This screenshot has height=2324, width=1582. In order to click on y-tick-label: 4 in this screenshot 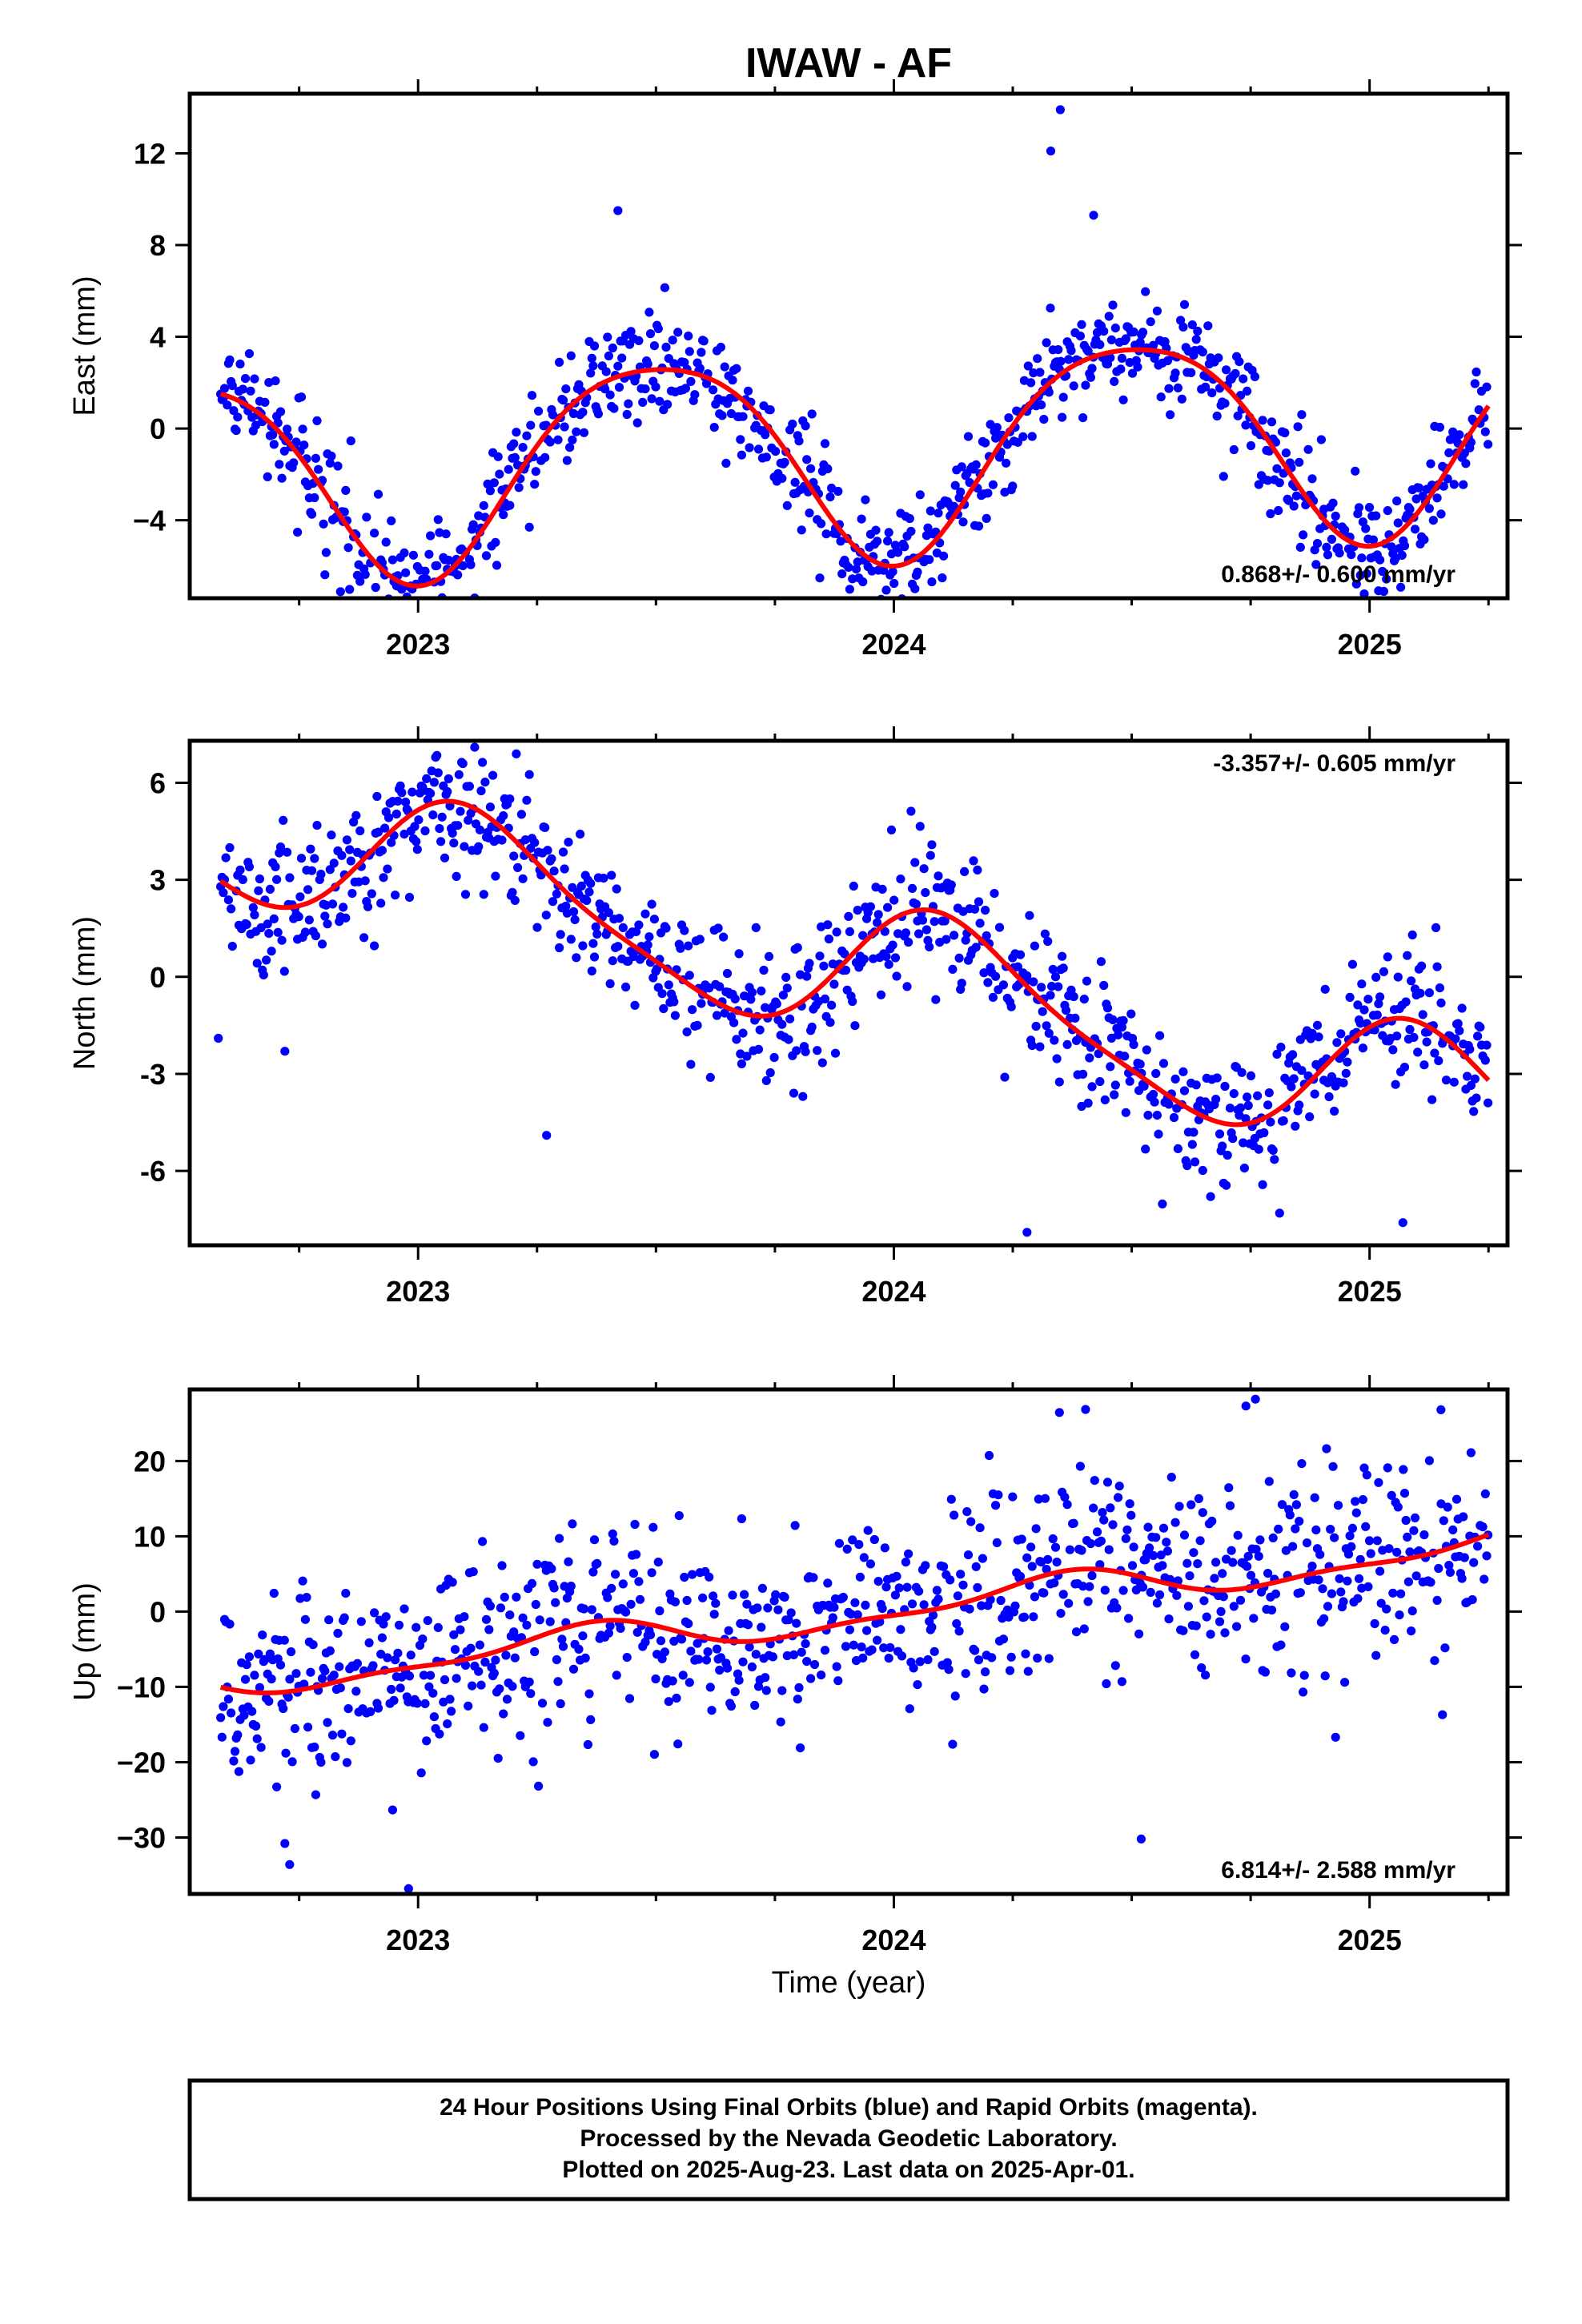, I will do `click(158, 337)`.